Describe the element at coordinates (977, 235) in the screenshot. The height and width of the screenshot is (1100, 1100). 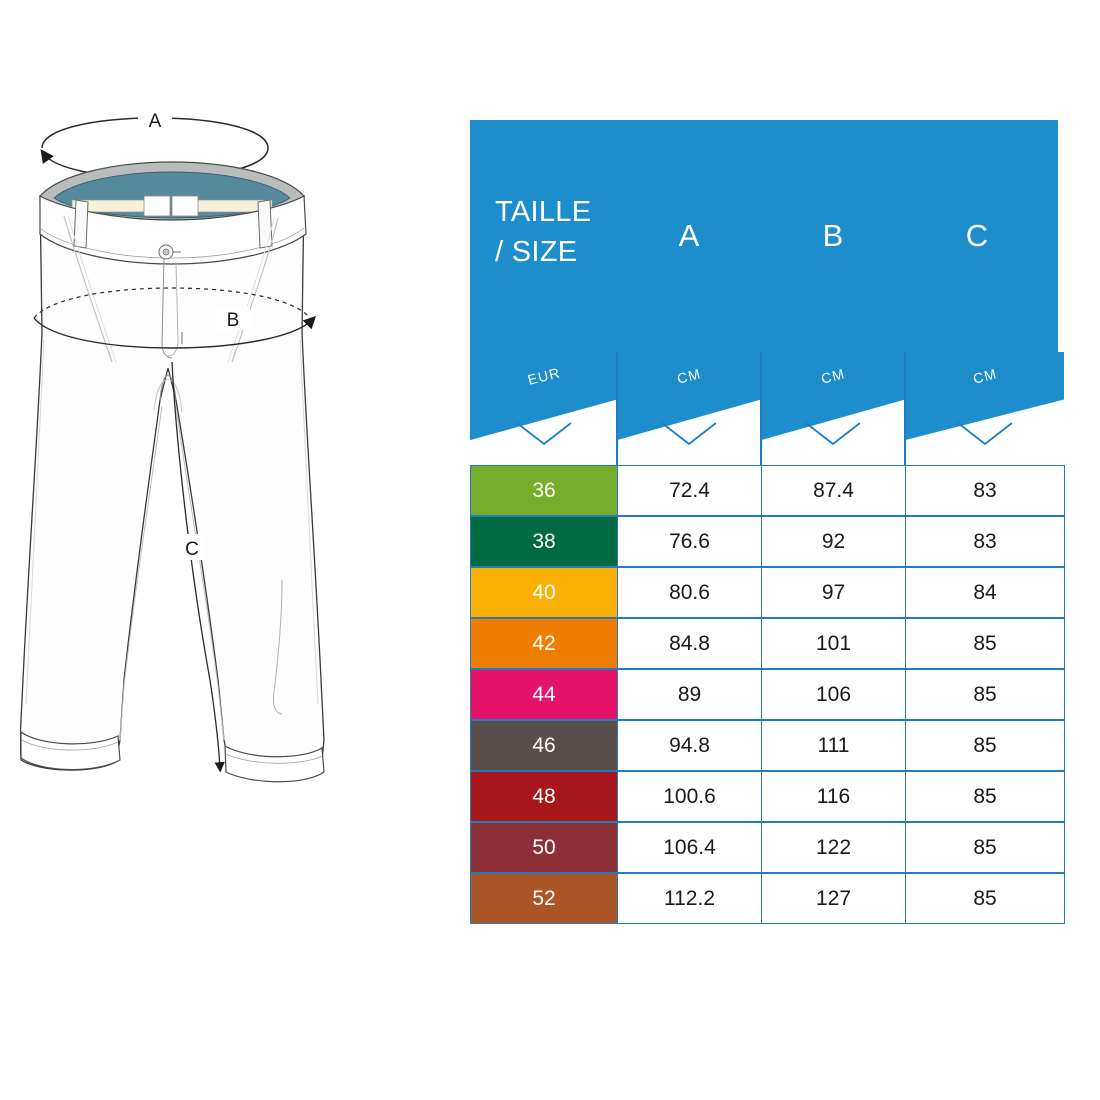
I see `column-header-c: C` at that location.